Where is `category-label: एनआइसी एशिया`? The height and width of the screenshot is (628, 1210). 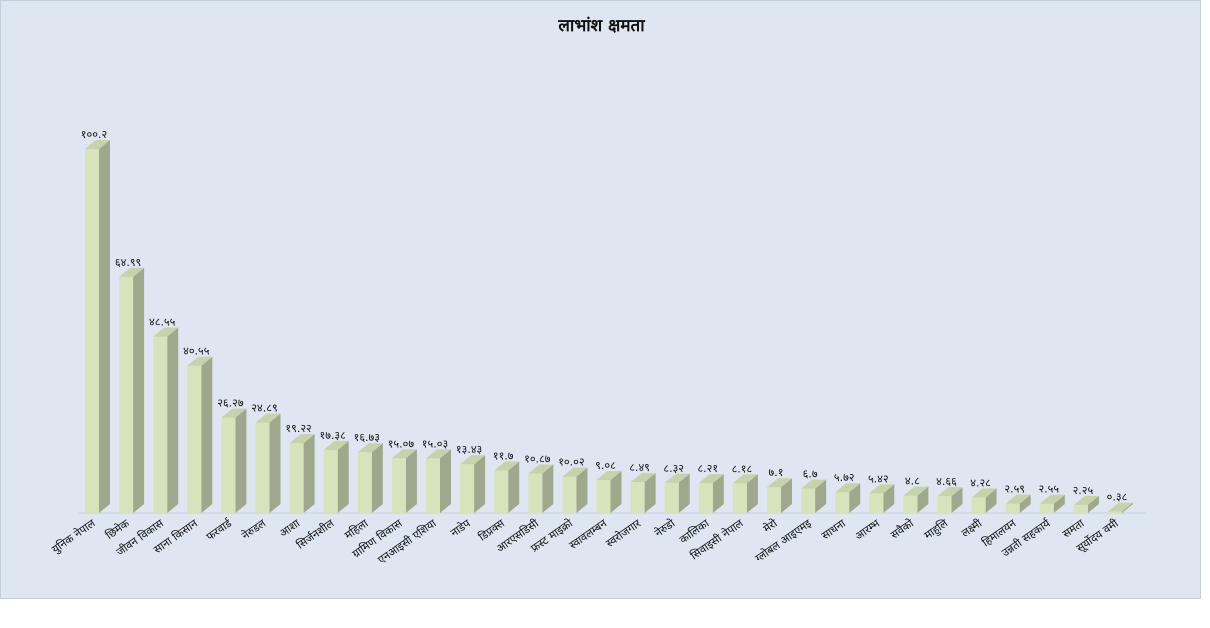 category-label: एनआइसी एशिया is located at coordinates (406, 542).